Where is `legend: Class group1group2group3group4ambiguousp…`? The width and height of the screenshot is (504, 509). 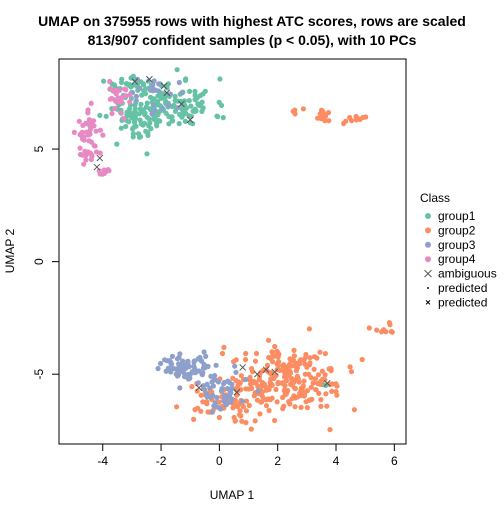 legend: Class group1group2group3group4ambiguousp… is located at coordinates (458, 250).